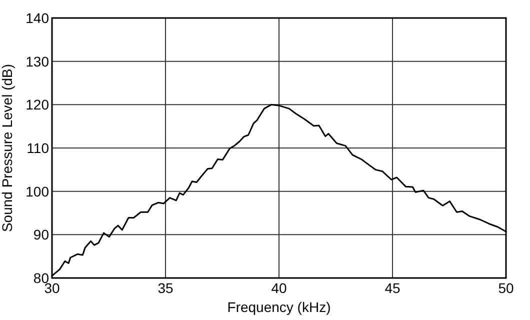 This screenshot has height=320, width=530. I want to click on x-axis-title: Frequency (kHz), so click(279, 307).